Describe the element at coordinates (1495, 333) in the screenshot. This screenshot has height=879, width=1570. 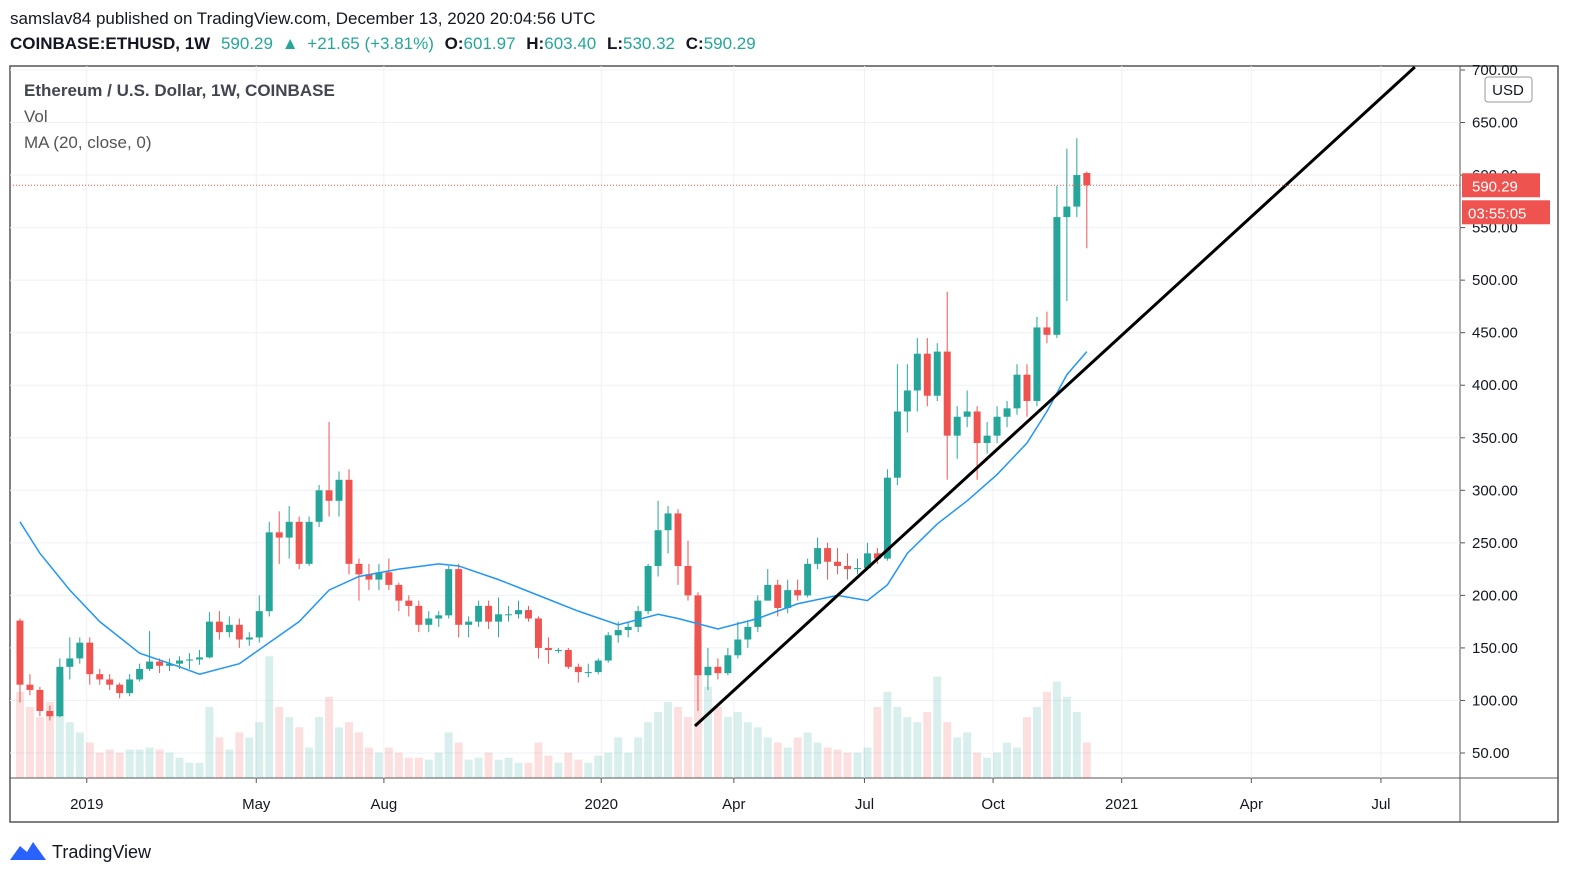
I see `y-tick-label: 450.00` at that location.